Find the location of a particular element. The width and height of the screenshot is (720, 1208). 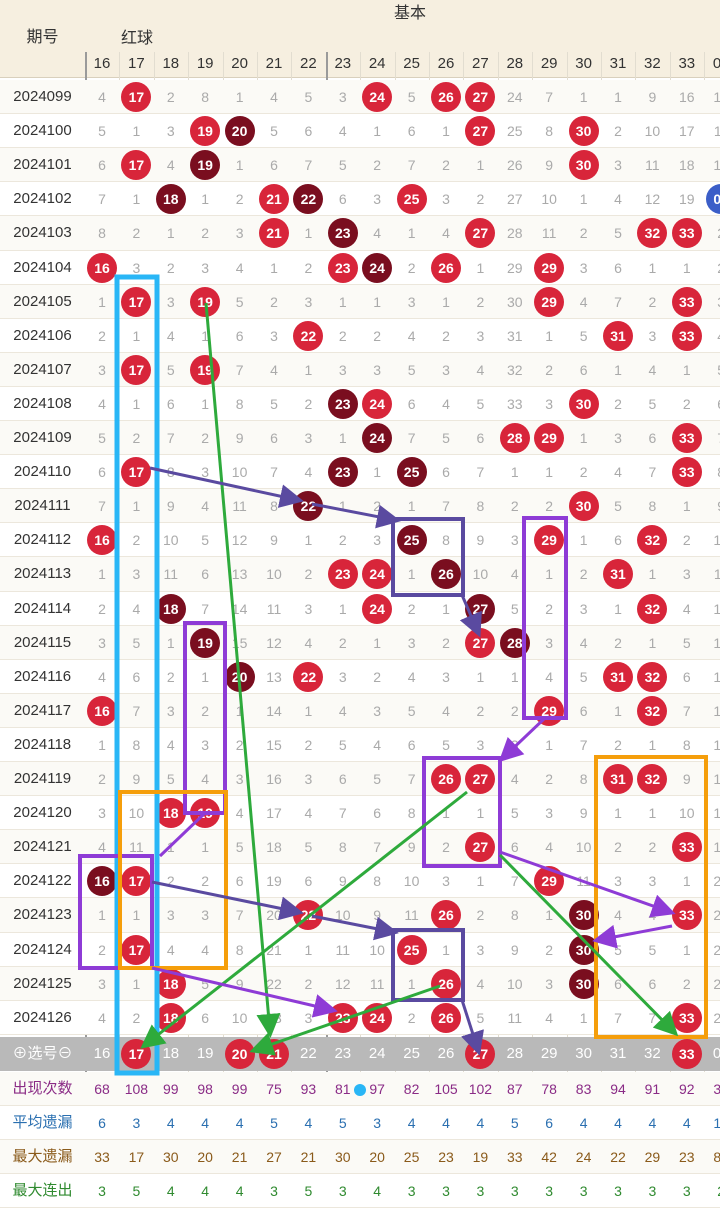

row-divider is located at coordinates (360, 864).